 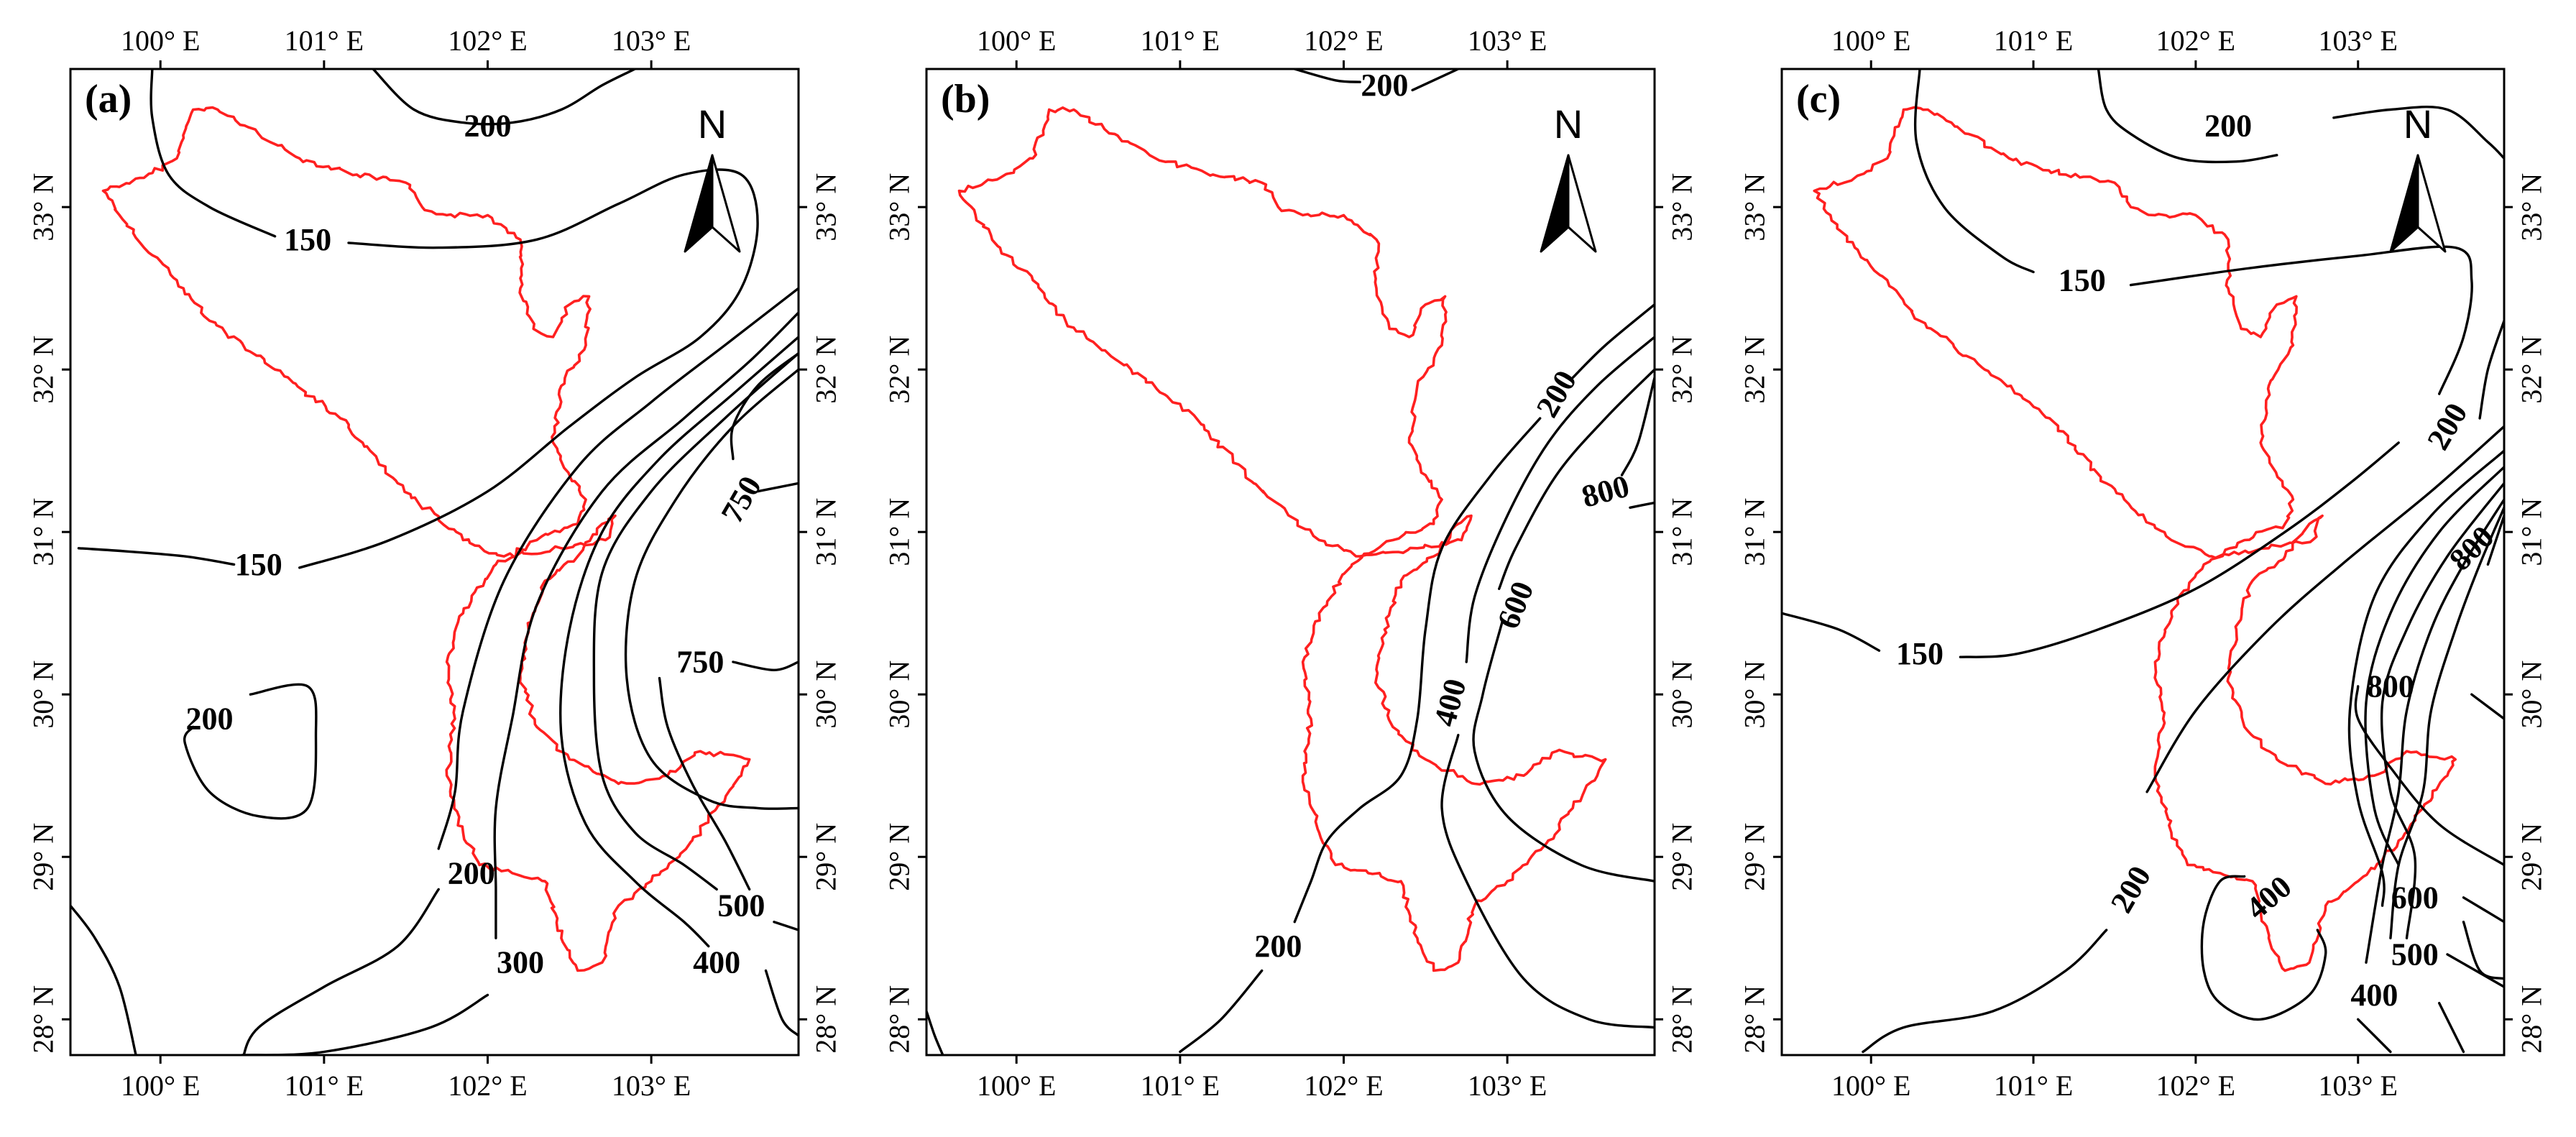 I want to click on longitude-label-top: 102° E, so click(x=487, y=41).